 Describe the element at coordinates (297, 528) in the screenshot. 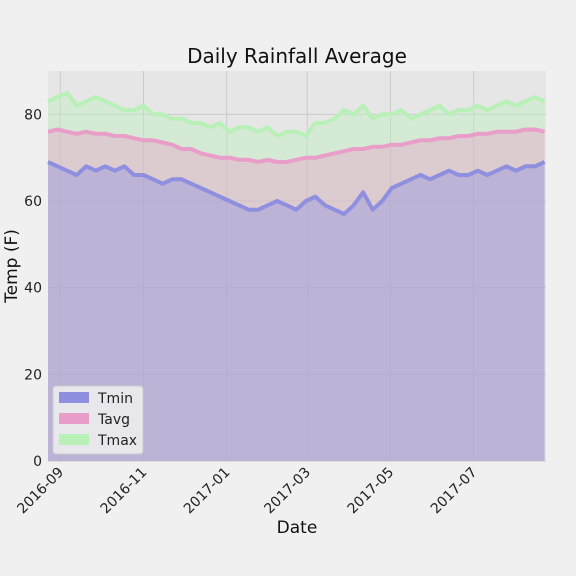

I see `x-axis-label: Date` at that location.